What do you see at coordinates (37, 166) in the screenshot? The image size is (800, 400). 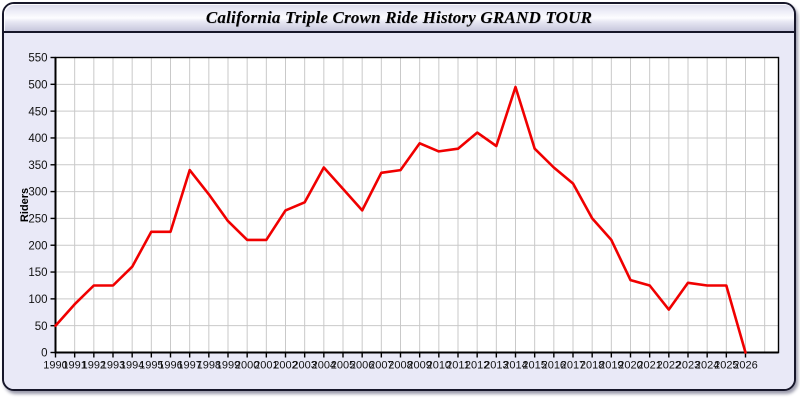 I see `y-tick-label: 350` at bounding box center [37, 166].